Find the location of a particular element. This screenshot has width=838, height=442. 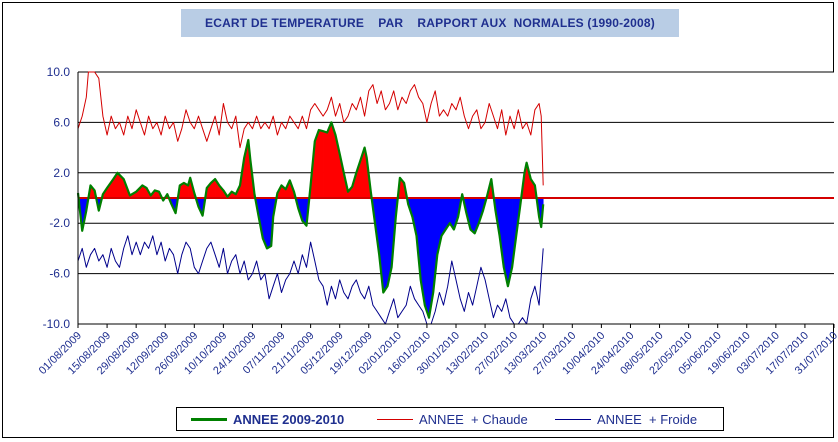

legend-swatch-annee is located at coordinates (209, 419).